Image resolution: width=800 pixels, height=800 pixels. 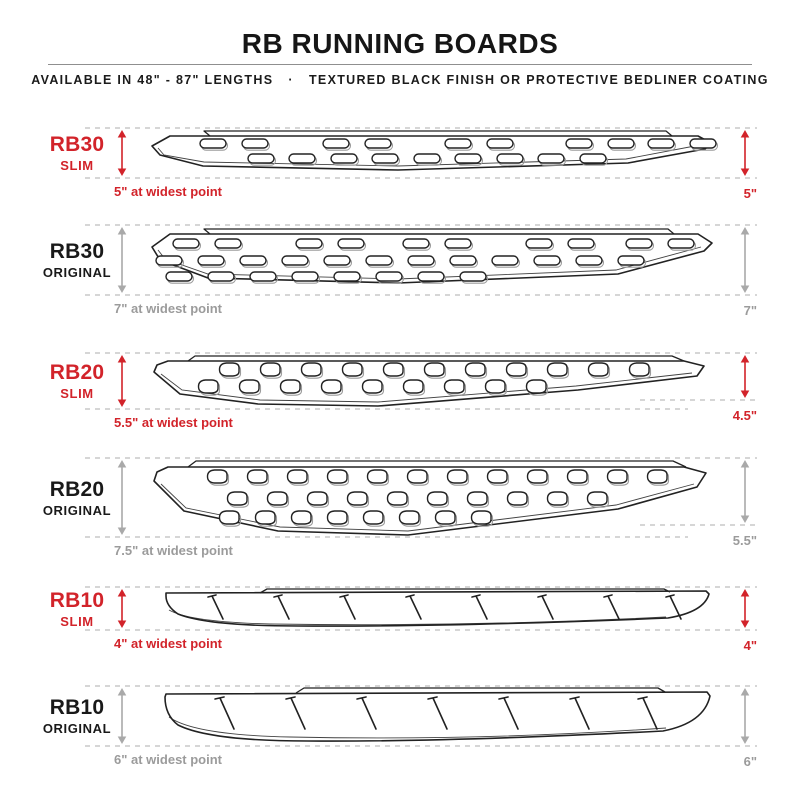 I want to click on board-label: RB30 SLIM, so click(x=77, y=153).